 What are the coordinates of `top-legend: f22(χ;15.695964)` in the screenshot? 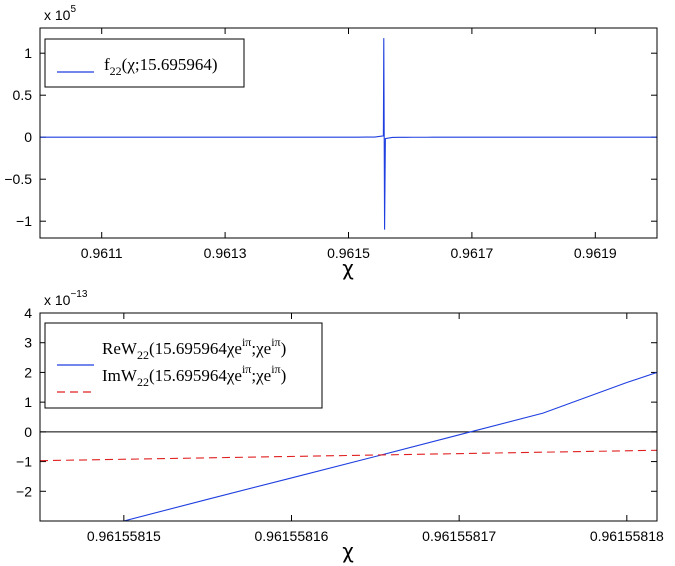 It's located at (144, 63).